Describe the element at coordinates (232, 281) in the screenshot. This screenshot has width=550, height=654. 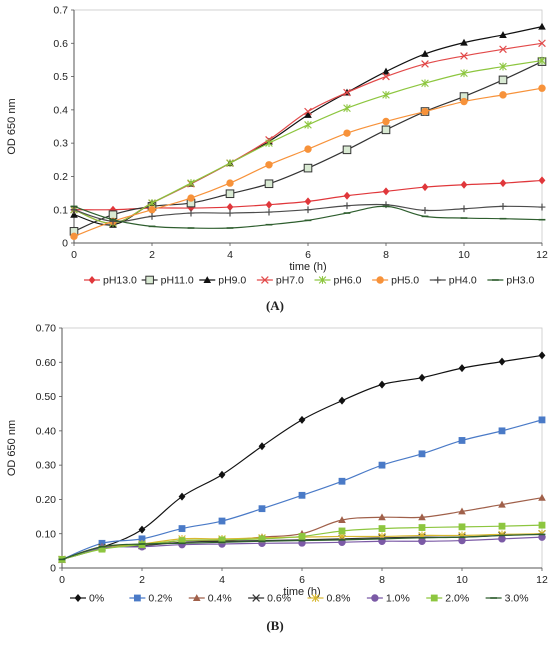
I see `legend-label: pH9.0` at that location.